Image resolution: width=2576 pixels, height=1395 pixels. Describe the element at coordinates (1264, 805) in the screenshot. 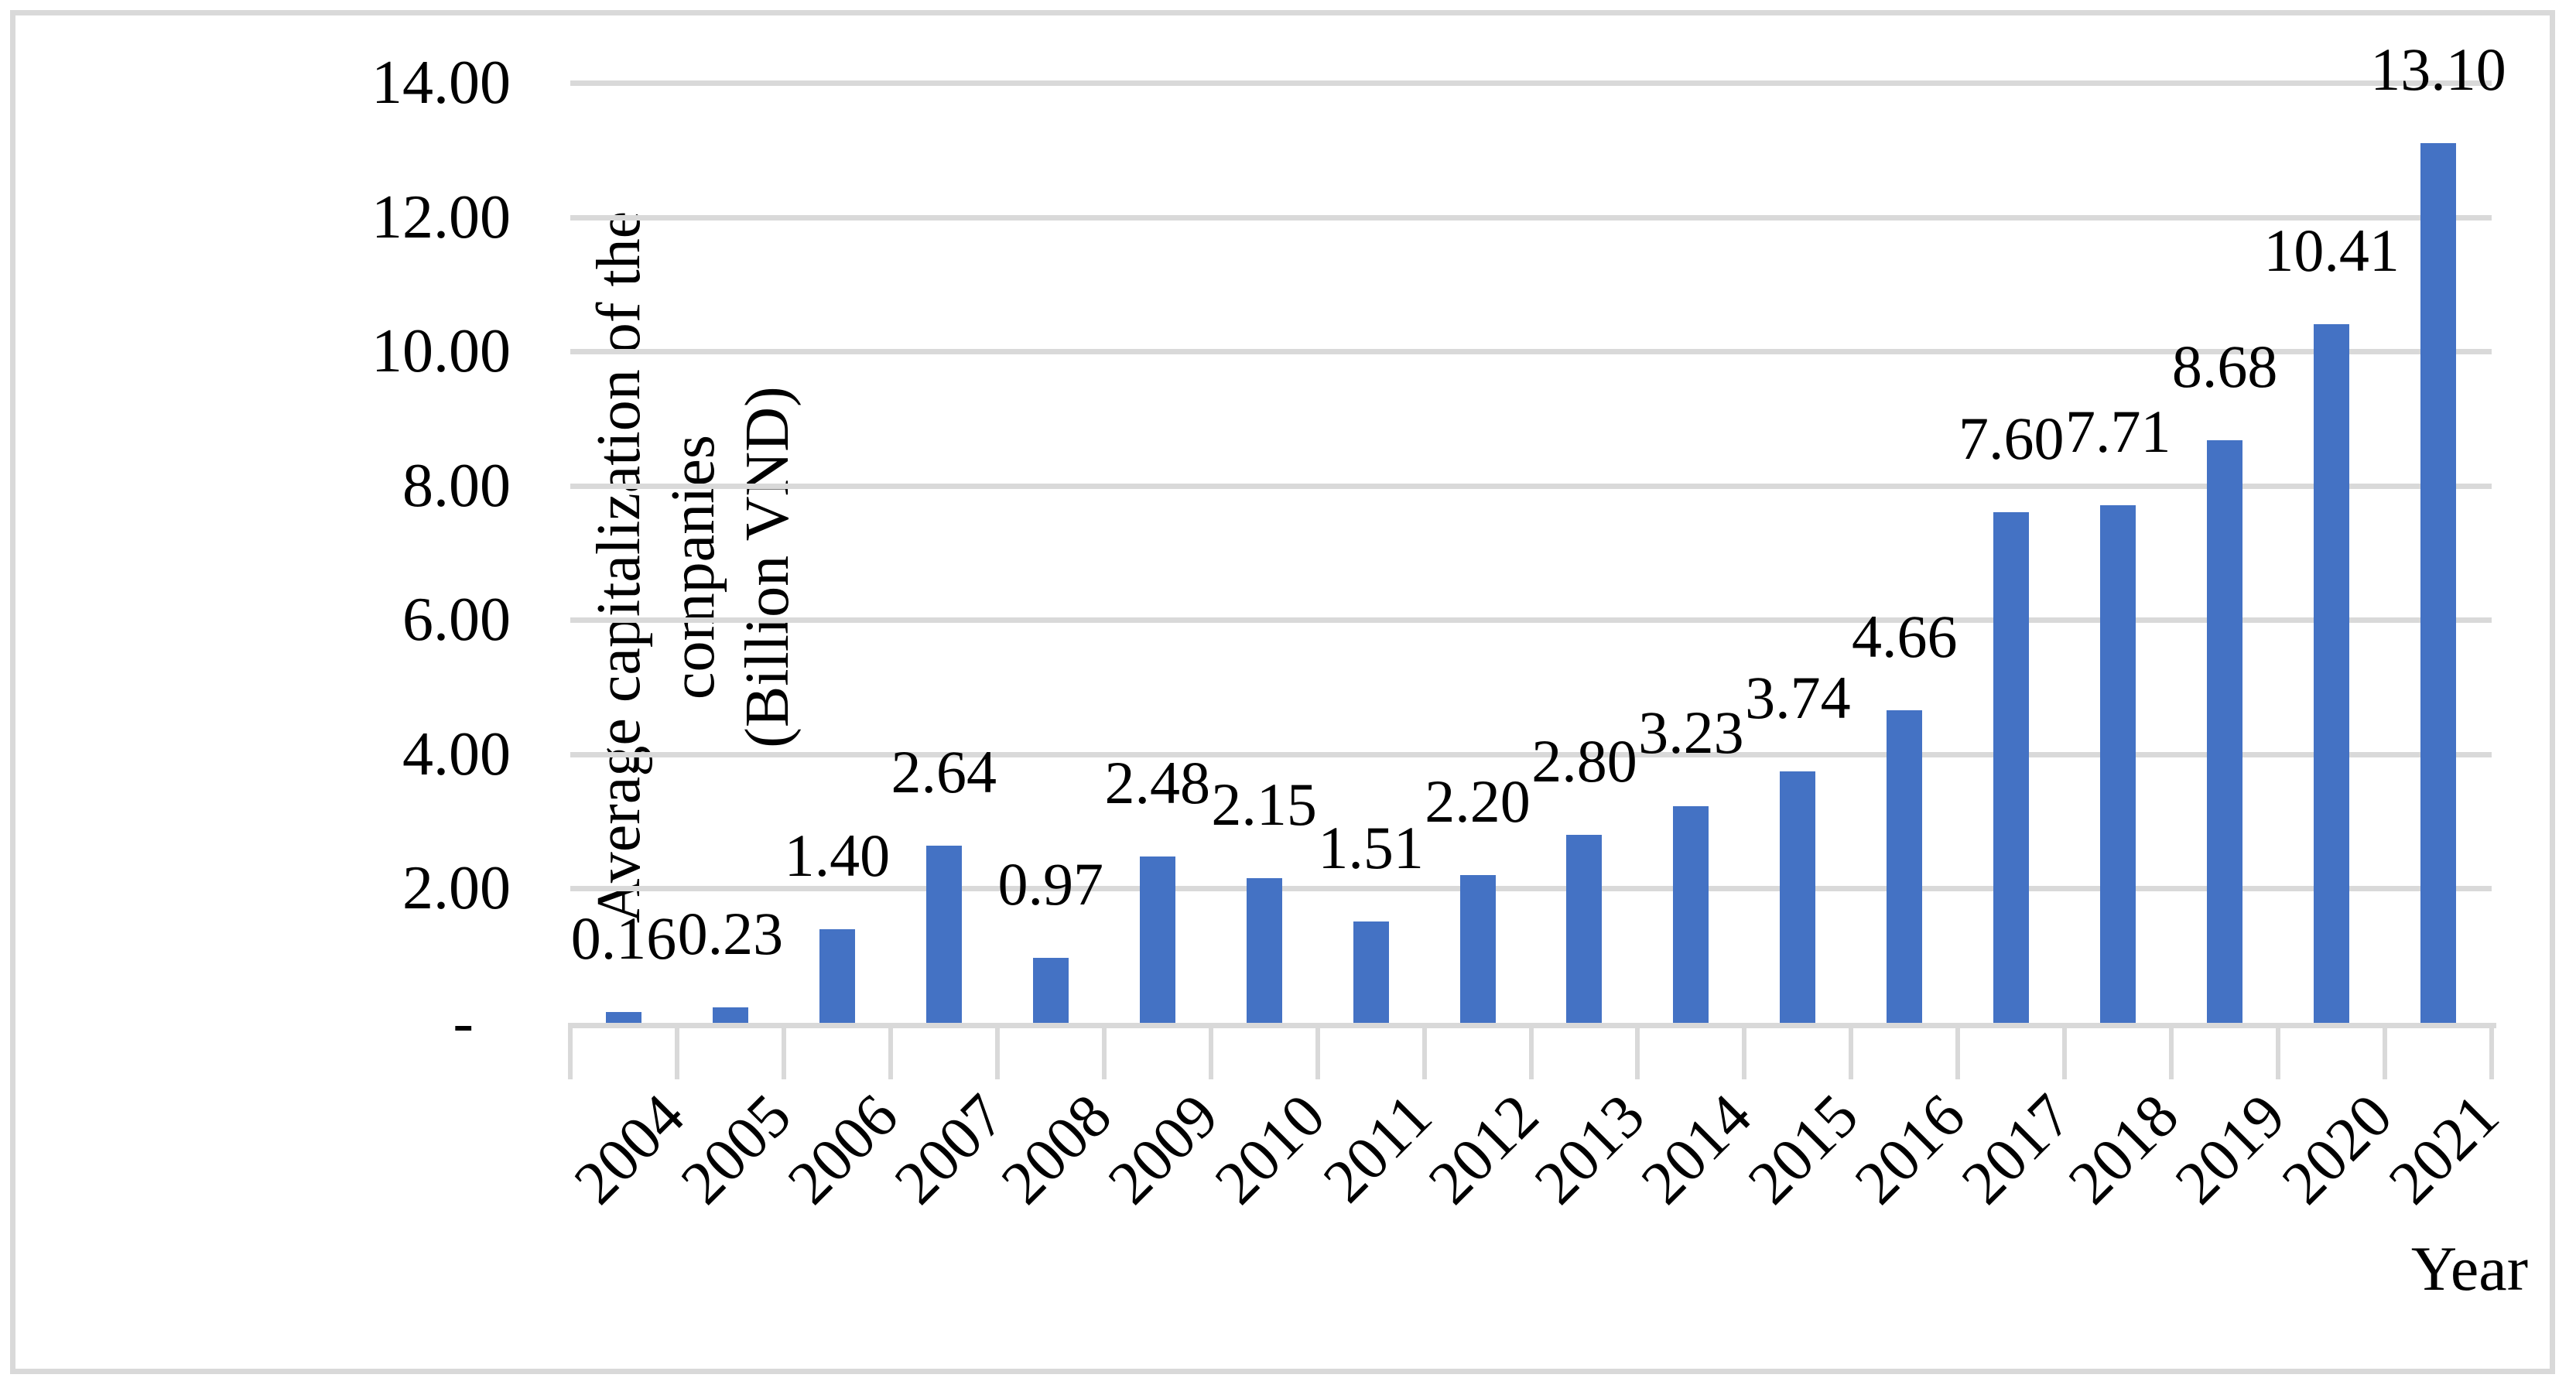

I see `data-label-2010: 2.15` at that location.